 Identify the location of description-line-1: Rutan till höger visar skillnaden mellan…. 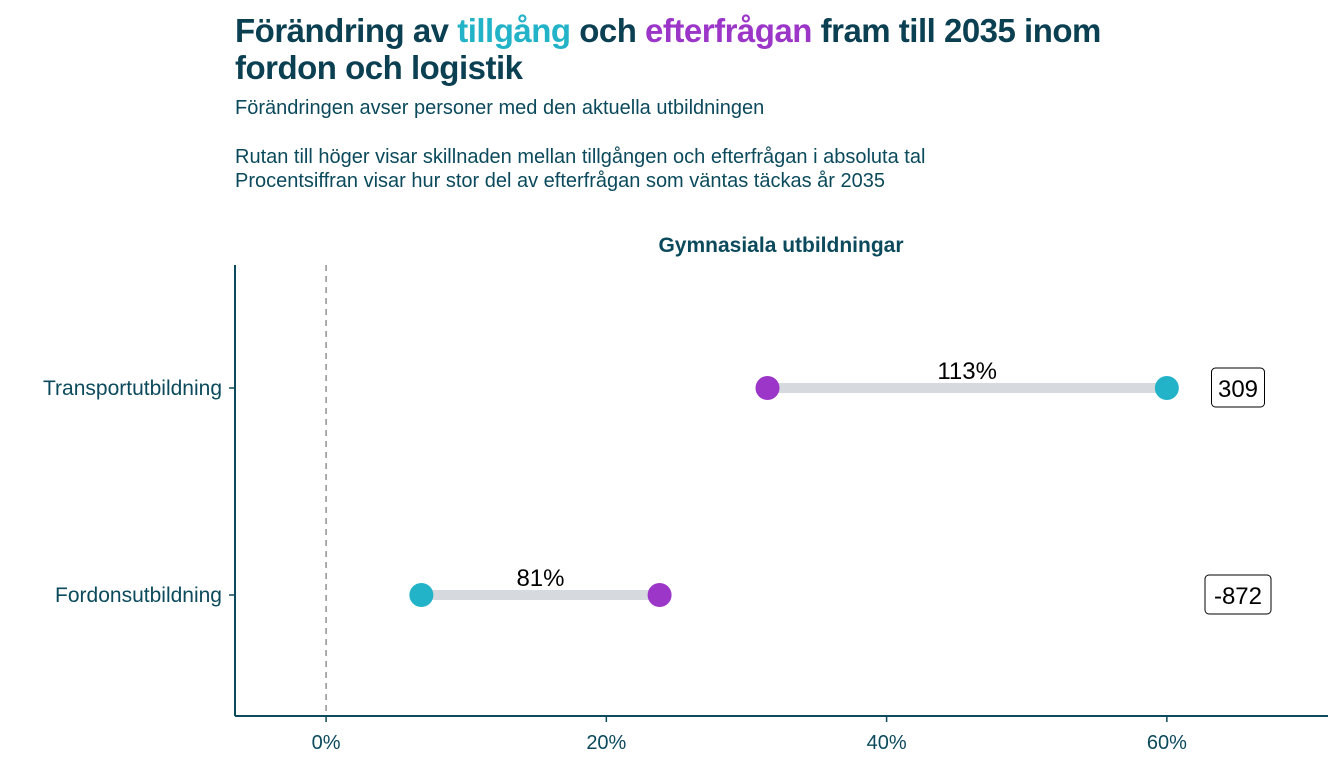
(580, 157).